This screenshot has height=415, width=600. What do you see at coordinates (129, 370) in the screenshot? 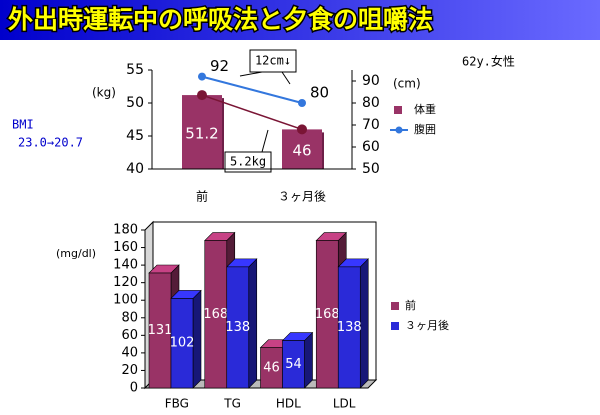
I see `y-tick-label: 20` at bounding box center [129, 370].